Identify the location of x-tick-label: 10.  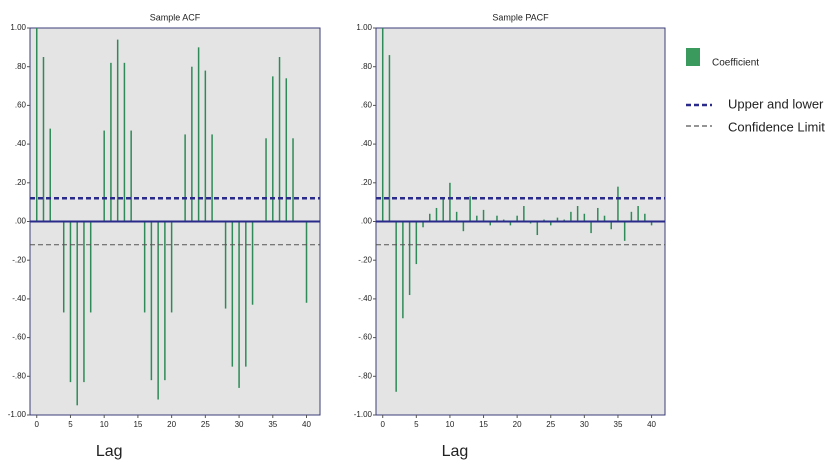
(104, 424).